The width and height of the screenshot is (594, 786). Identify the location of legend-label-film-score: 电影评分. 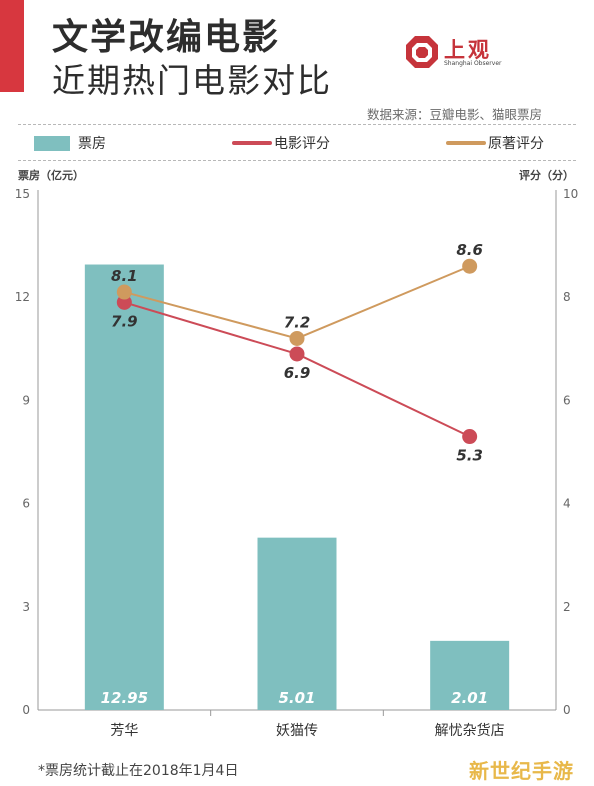
(302, 144).